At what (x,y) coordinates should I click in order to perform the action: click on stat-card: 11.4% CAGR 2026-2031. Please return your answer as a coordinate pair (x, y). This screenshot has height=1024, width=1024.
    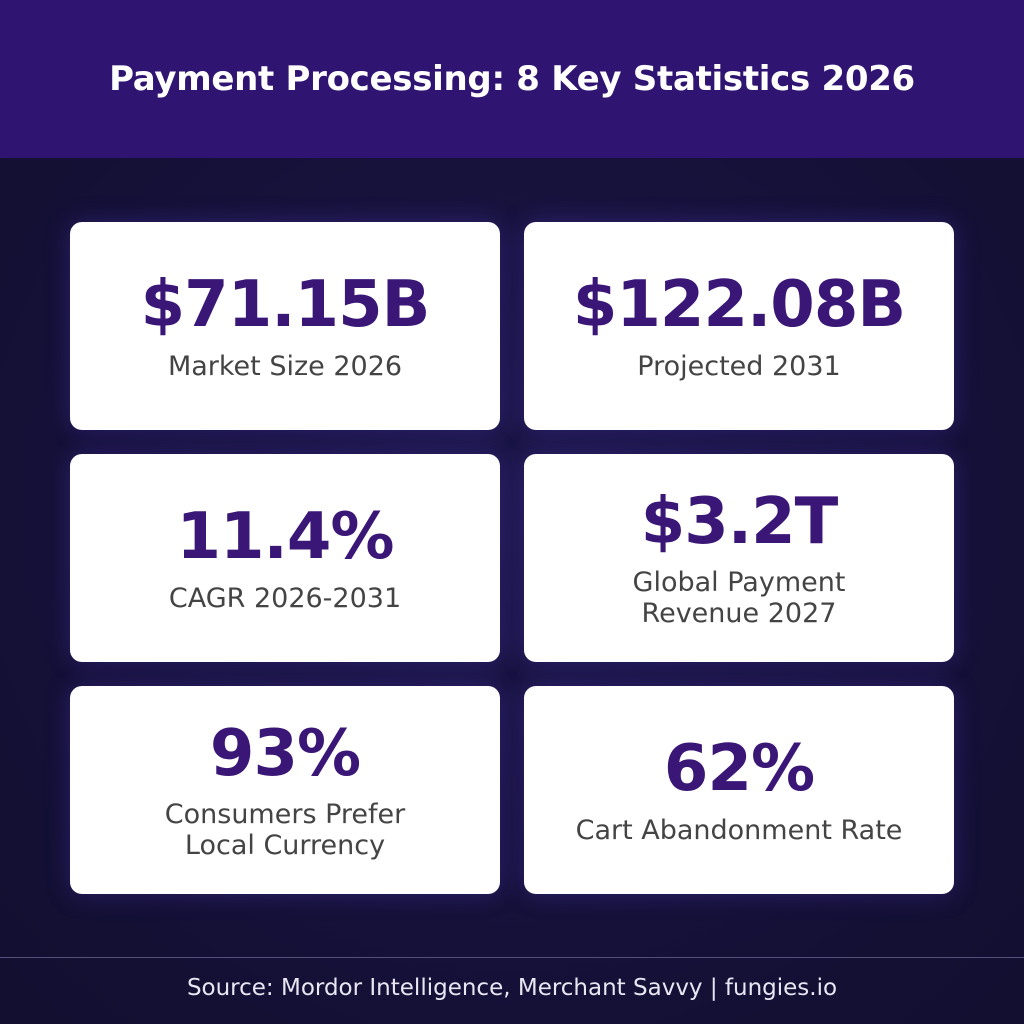
    Looking at the image, I should click on (285, 558).